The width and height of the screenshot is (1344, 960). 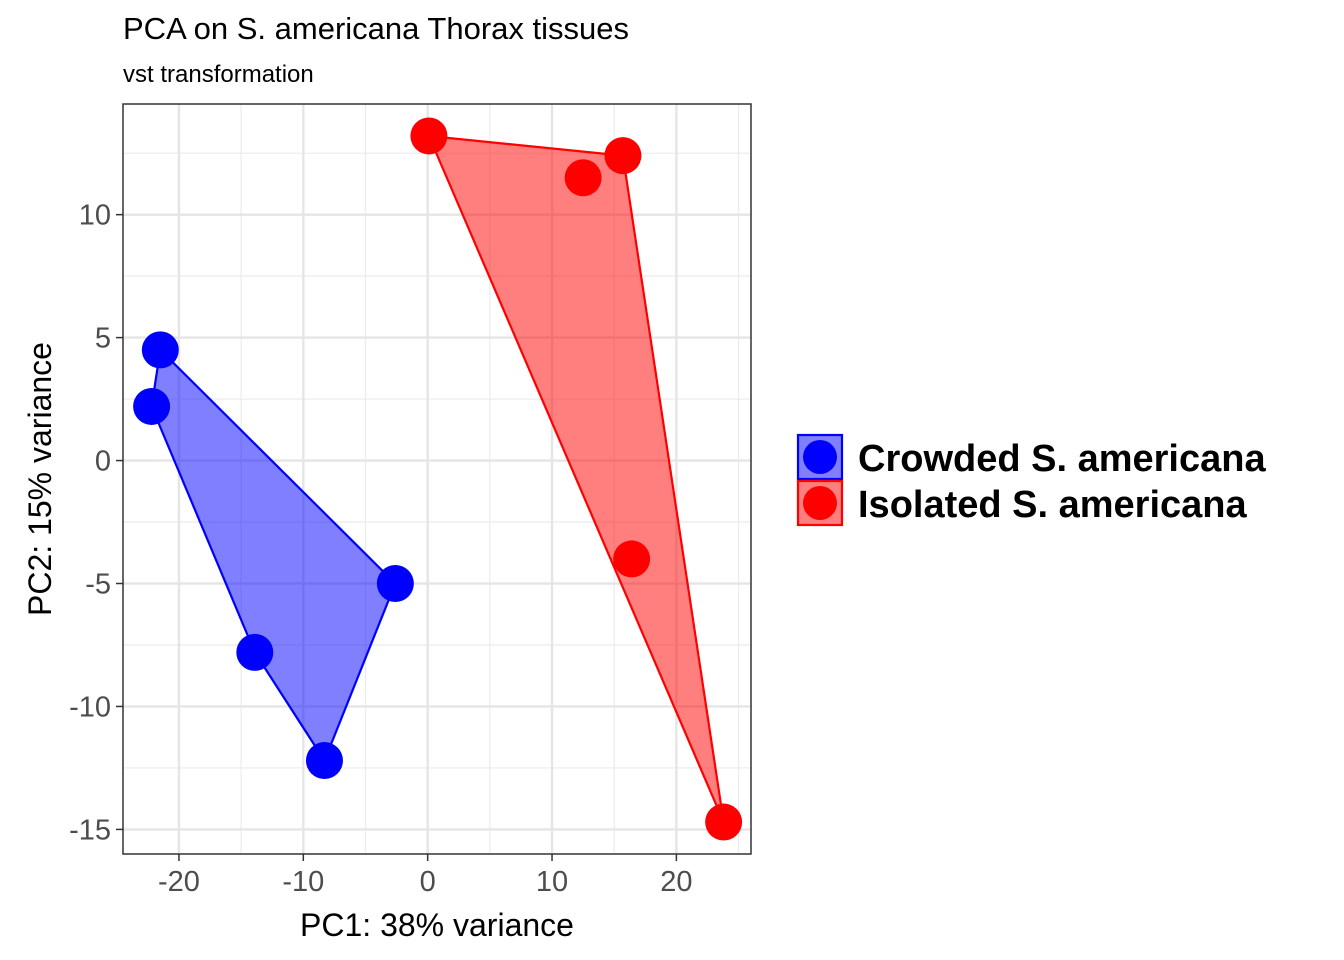 What do you see at coordinates (98, 585) in the screenshot?
I see `y-tick-label: -5` at bounding box center [98, 585].